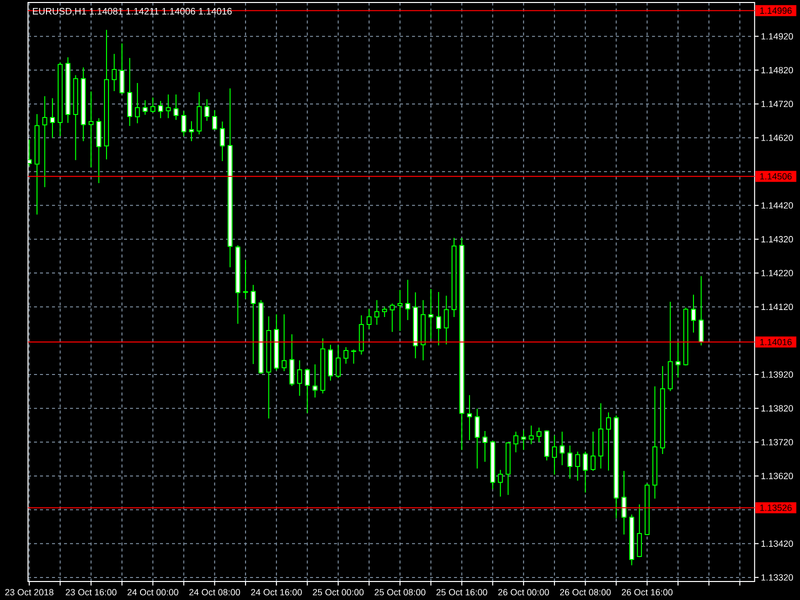  What do you see at coordinates (523, 592) in the screenshot?
I see `x-tick-label: 26 Oct 00:00` at bounding box center [523, 592].